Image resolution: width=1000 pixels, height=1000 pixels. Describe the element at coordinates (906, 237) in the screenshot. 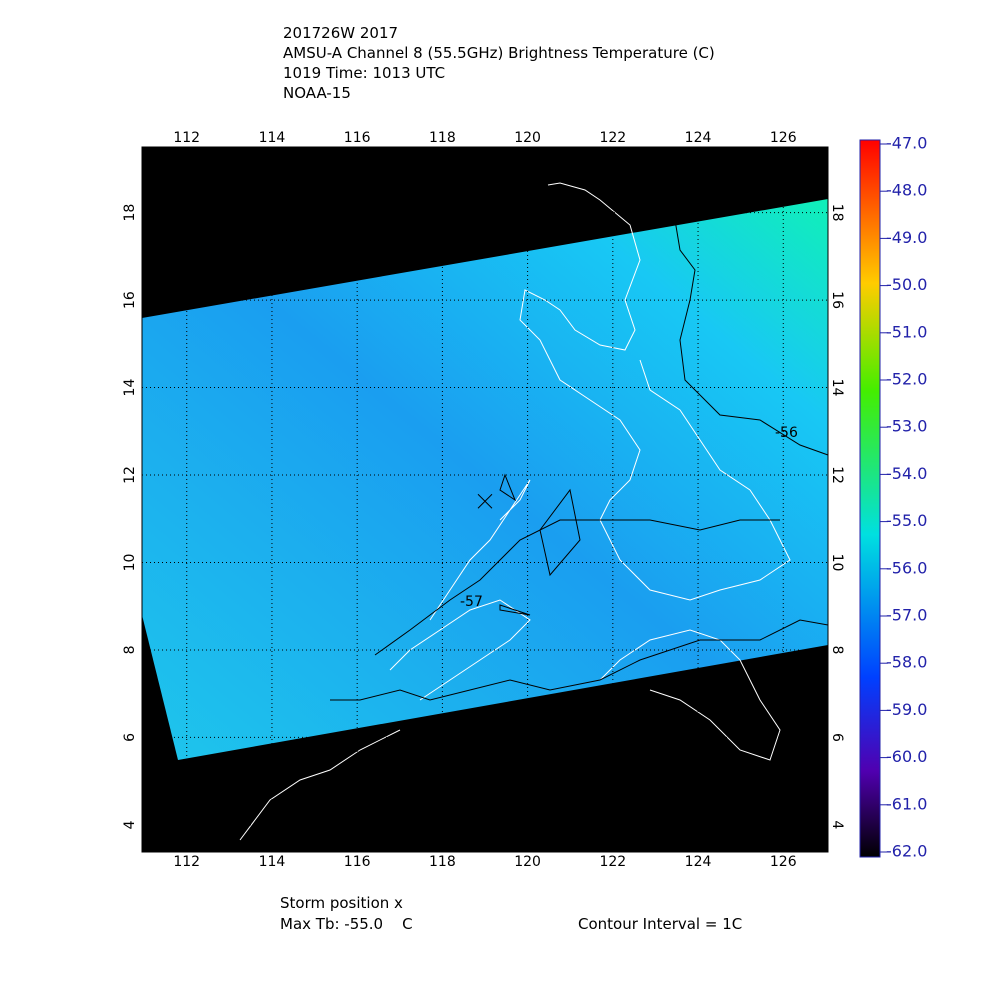

I see `colorbar-label: -49.0` at that location.